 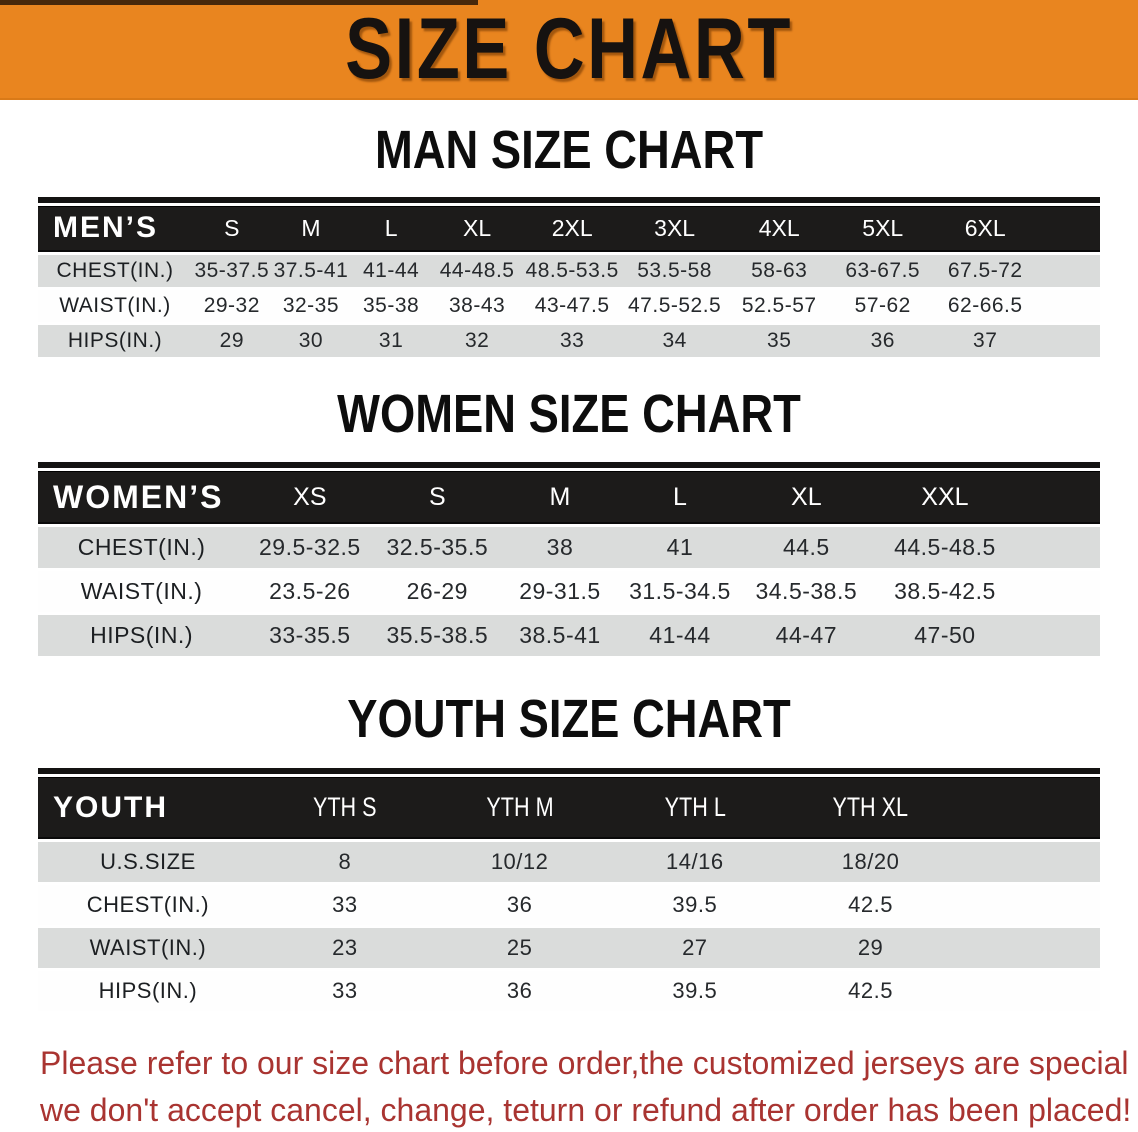 I want to click on youth-ussize-row: U.S.SIZE 8 10/12 14/16 18/20, so click(x=569, y=862).